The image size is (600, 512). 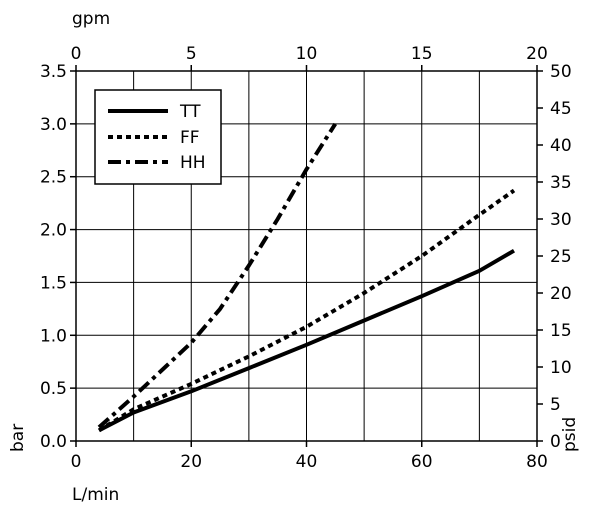 What do you see at coordinates (307, 54) in the screenshot?
I see `x-top-tick-label: 10` at bounding box center [307, 54].